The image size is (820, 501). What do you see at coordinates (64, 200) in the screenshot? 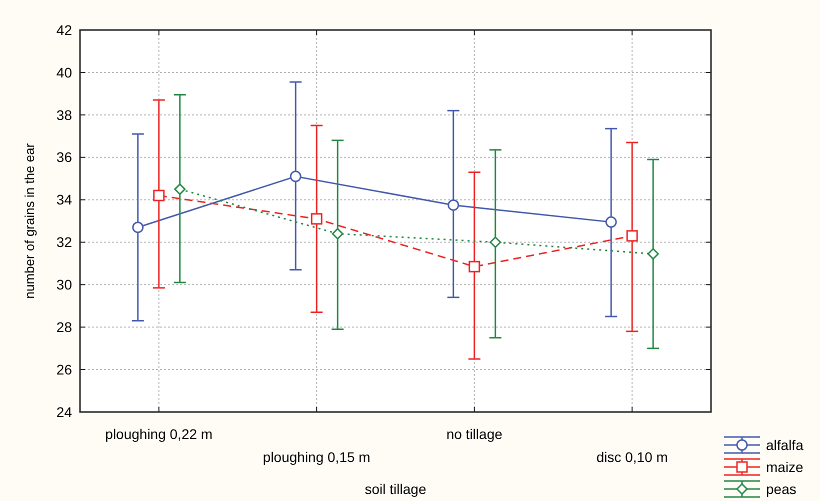
I see `y-tick-label: 34` at bounding box center [64, 200].